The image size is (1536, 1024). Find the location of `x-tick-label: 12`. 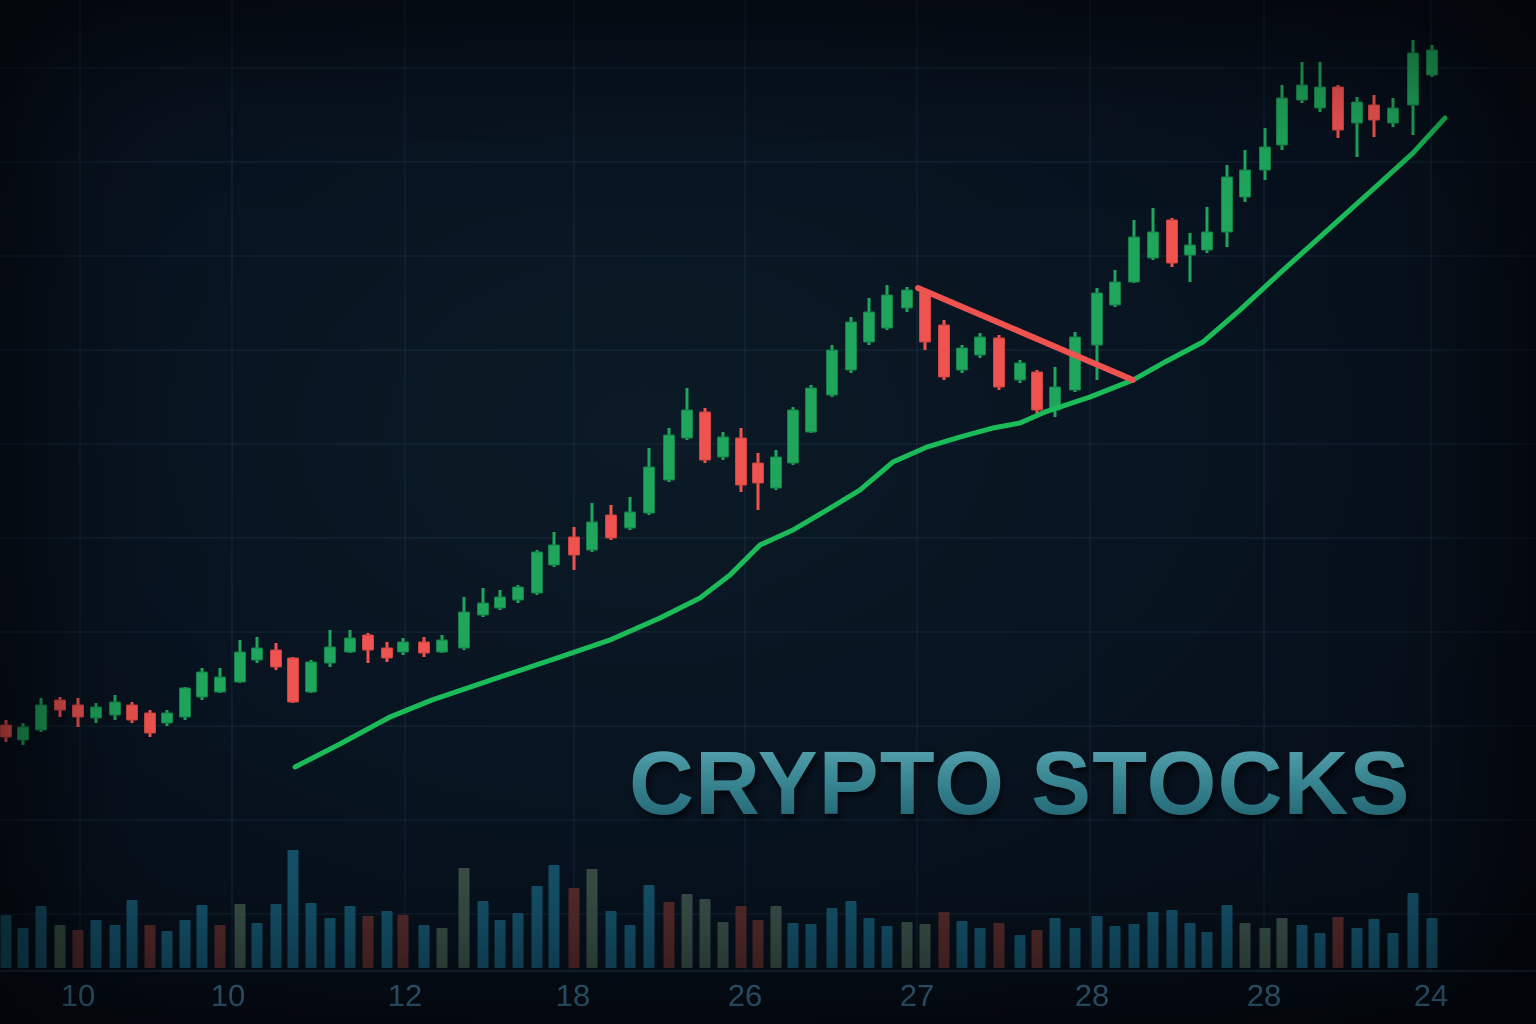

x-tick-label: 12 is located at coordinates (405, 995).